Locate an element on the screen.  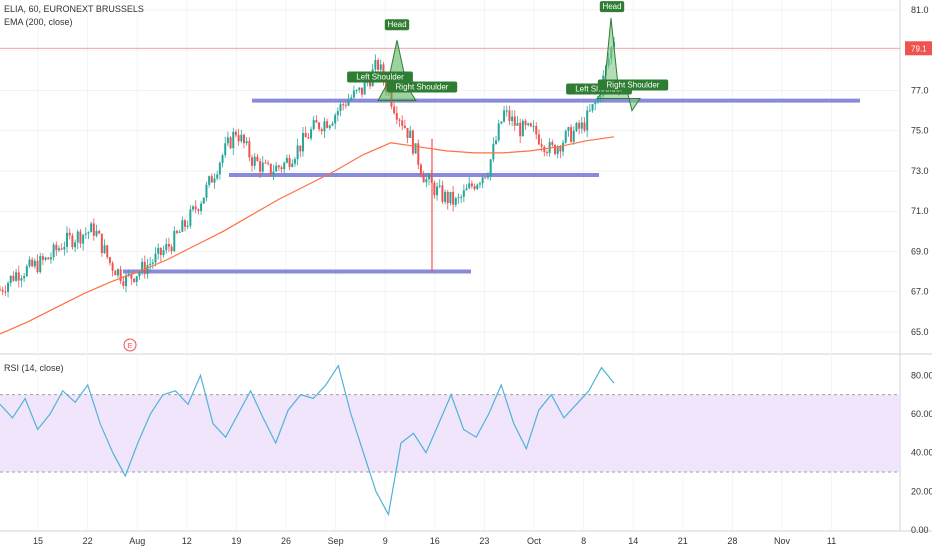
time-tick-label: 22 is located at coordinates (88, 541).